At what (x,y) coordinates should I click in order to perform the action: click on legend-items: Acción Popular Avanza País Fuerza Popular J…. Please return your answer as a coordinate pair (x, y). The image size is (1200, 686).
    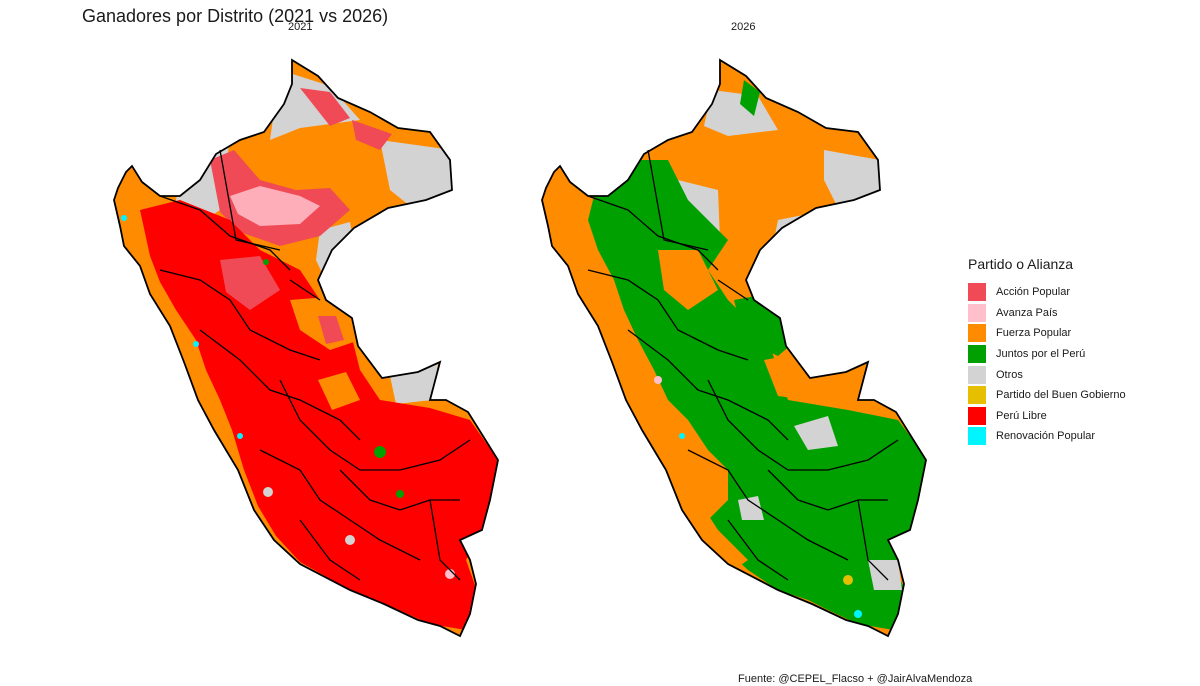
    Looking at the image, I should click on (1047, 364).